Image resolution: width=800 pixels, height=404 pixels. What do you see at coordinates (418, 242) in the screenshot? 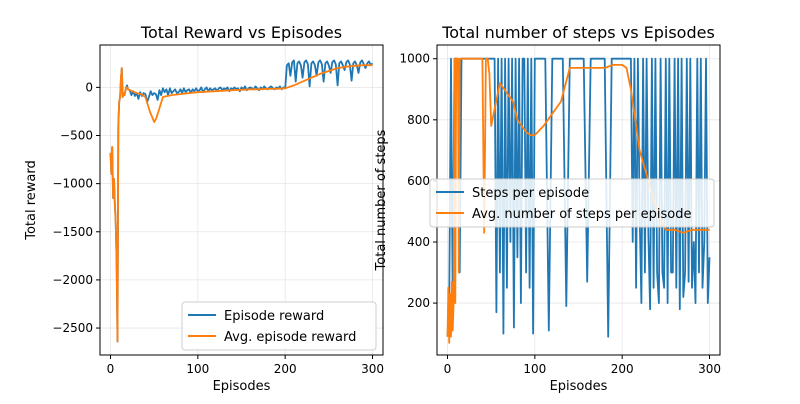
I see `y-tick-label: 400` at bounding box center [418, 242].